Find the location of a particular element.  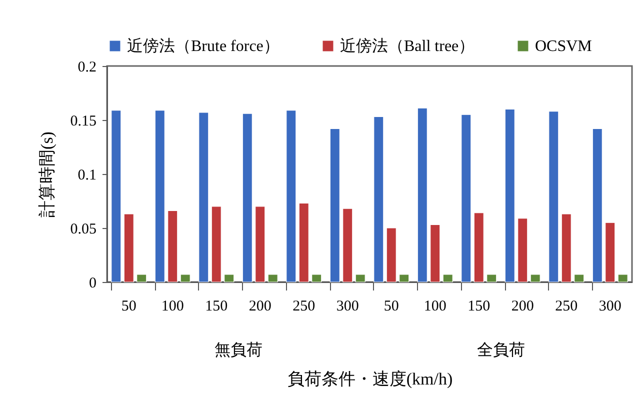

y-tick-label: 0 is located at coordinates (92, 284).